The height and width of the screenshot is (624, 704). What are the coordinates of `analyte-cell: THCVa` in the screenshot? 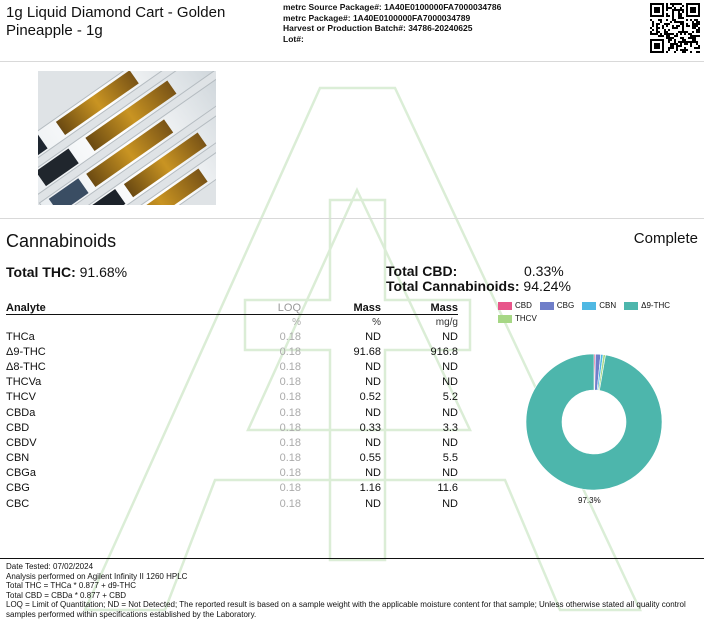 It's located at (24, 382).